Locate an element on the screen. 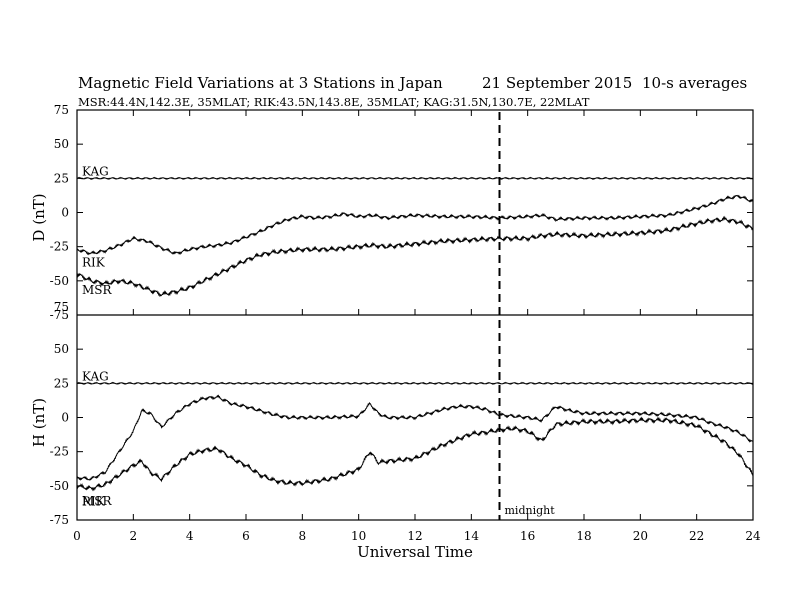  y-axis-label-H: H (nT) is located at coordinates (39, 422).